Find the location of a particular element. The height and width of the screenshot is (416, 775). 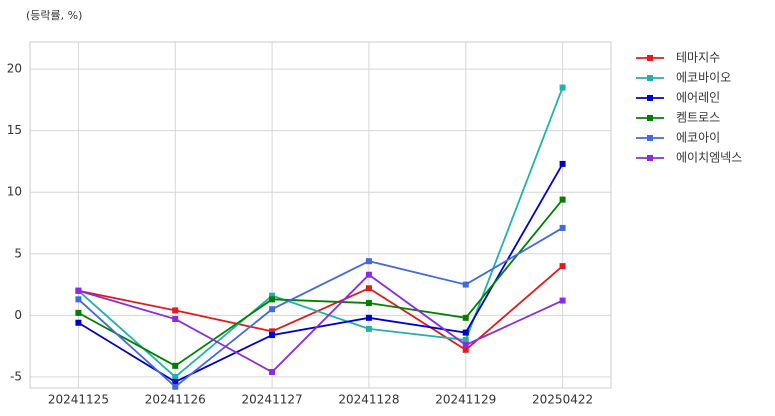

legend-label: 에코바이오 is located at coordinates (703, 78).